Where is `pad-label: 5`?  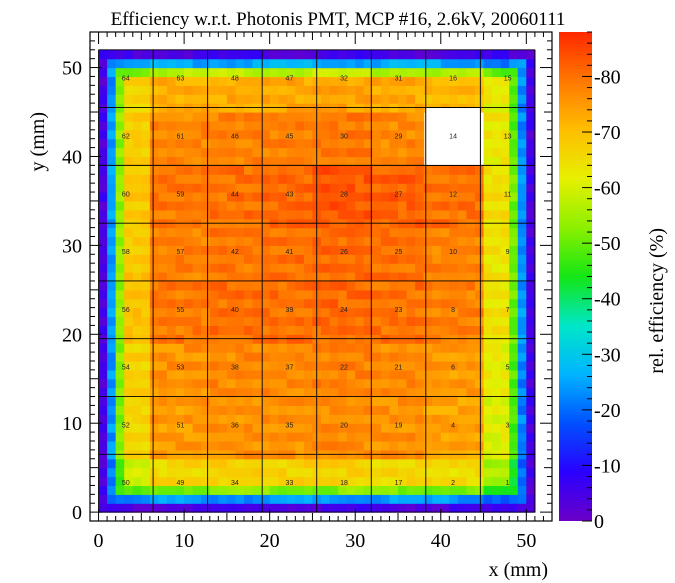
pad-label: 5 is located at coordinates (508, 368).